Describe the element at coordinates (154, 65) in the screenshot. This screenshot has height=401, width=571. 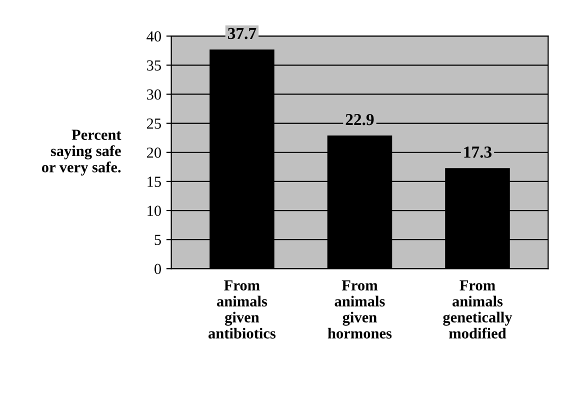
I see `y-tick-label: 35` at that location.